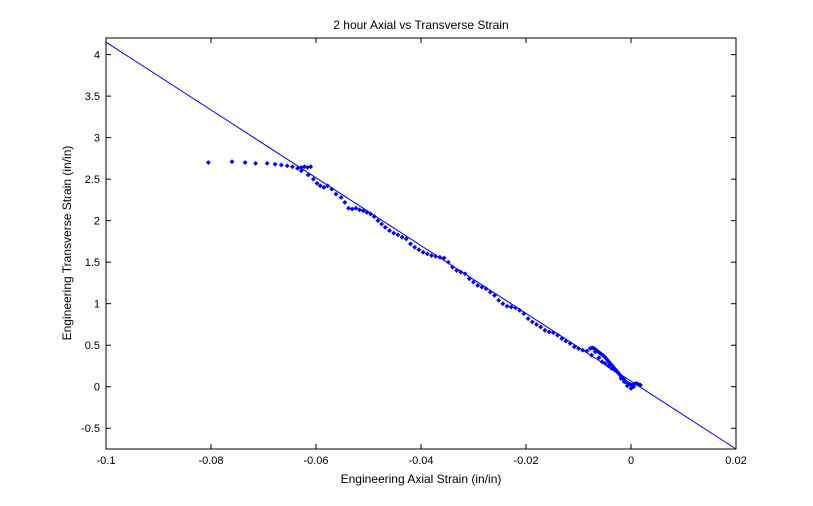 Image resolution: width=813 pixels, height=506 pixels. Describe the element at coordinates (97, 388) in the screenshot. I see `y-tick-label: 0` at that location.